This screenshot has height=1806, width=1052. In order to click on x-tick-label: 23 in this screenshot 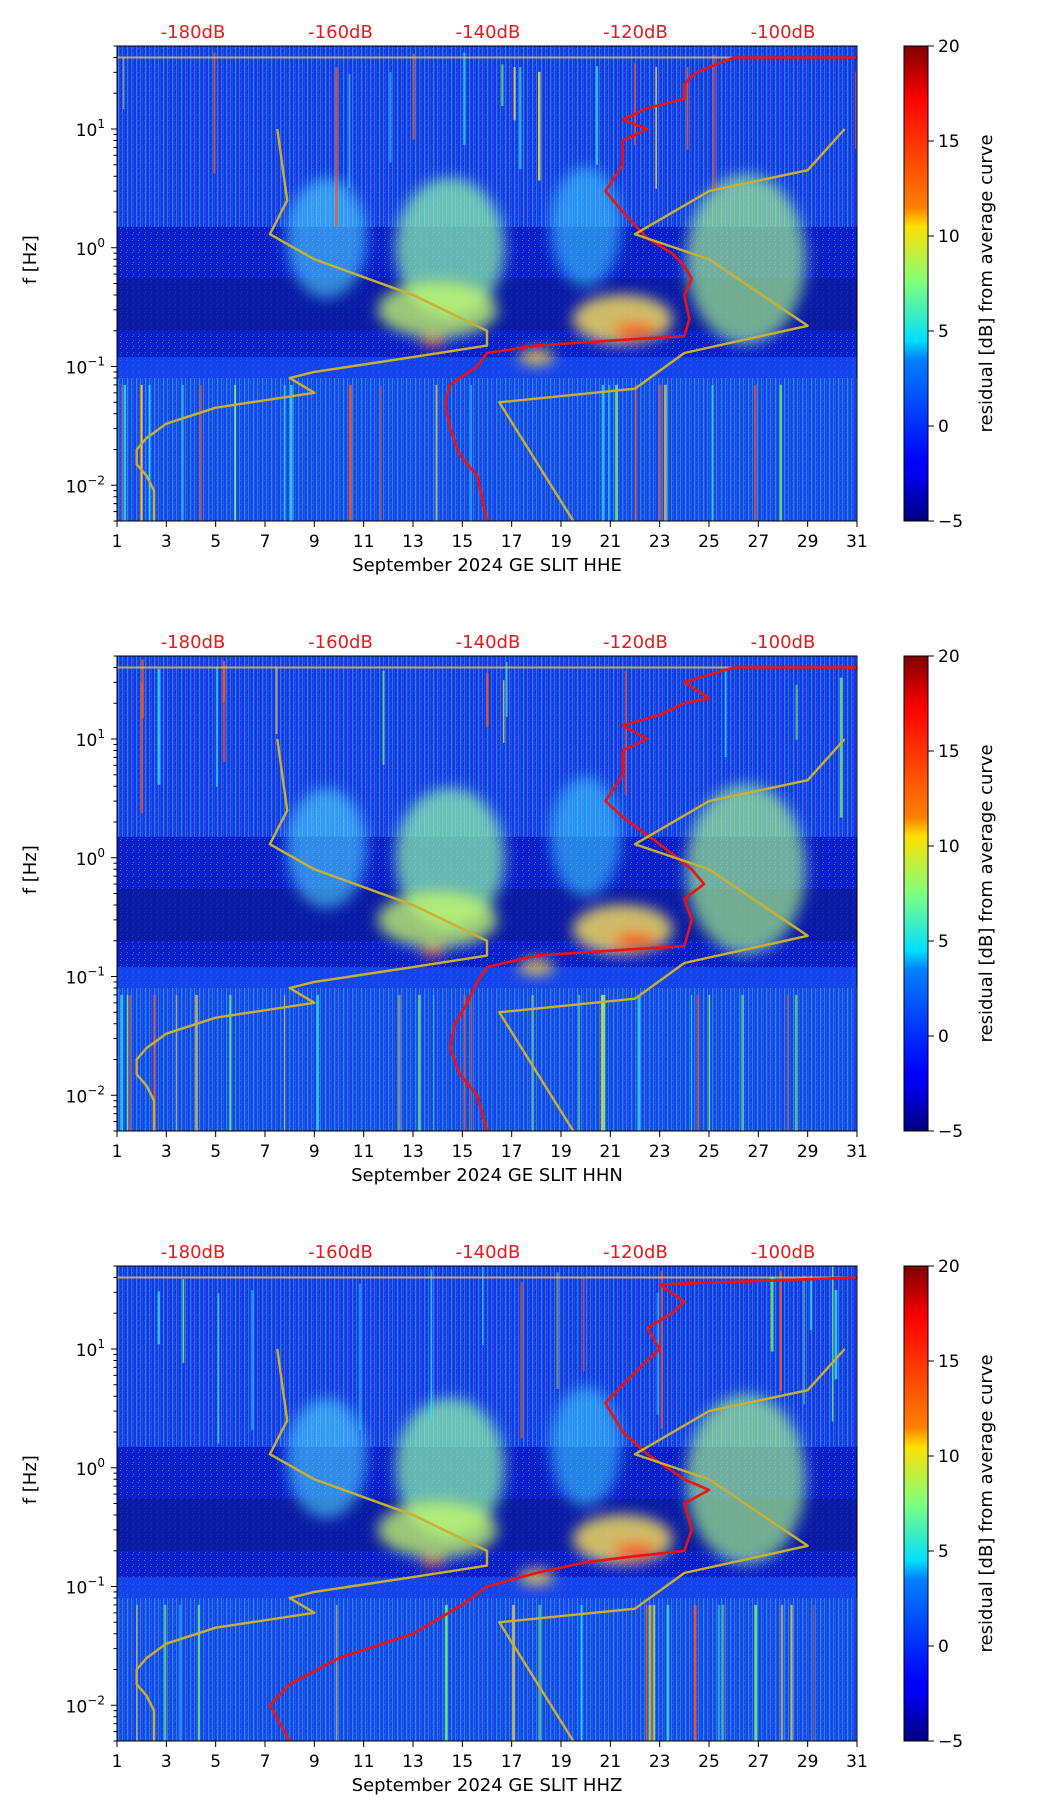, I will do `click(660, 542)`.